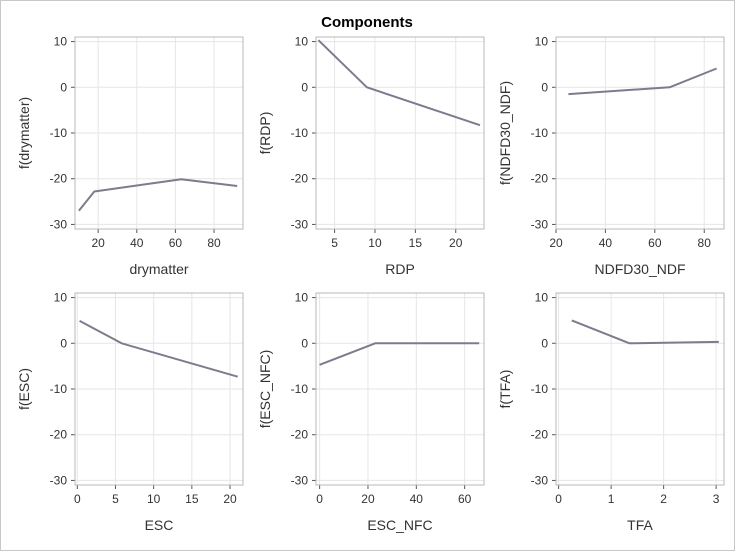 This screenshot has width=735, height=551. I want to click on panel-4: 10 0 -10 -20 -30 0 5 10 15 20 ESC f(ESC), so click(130, 412).